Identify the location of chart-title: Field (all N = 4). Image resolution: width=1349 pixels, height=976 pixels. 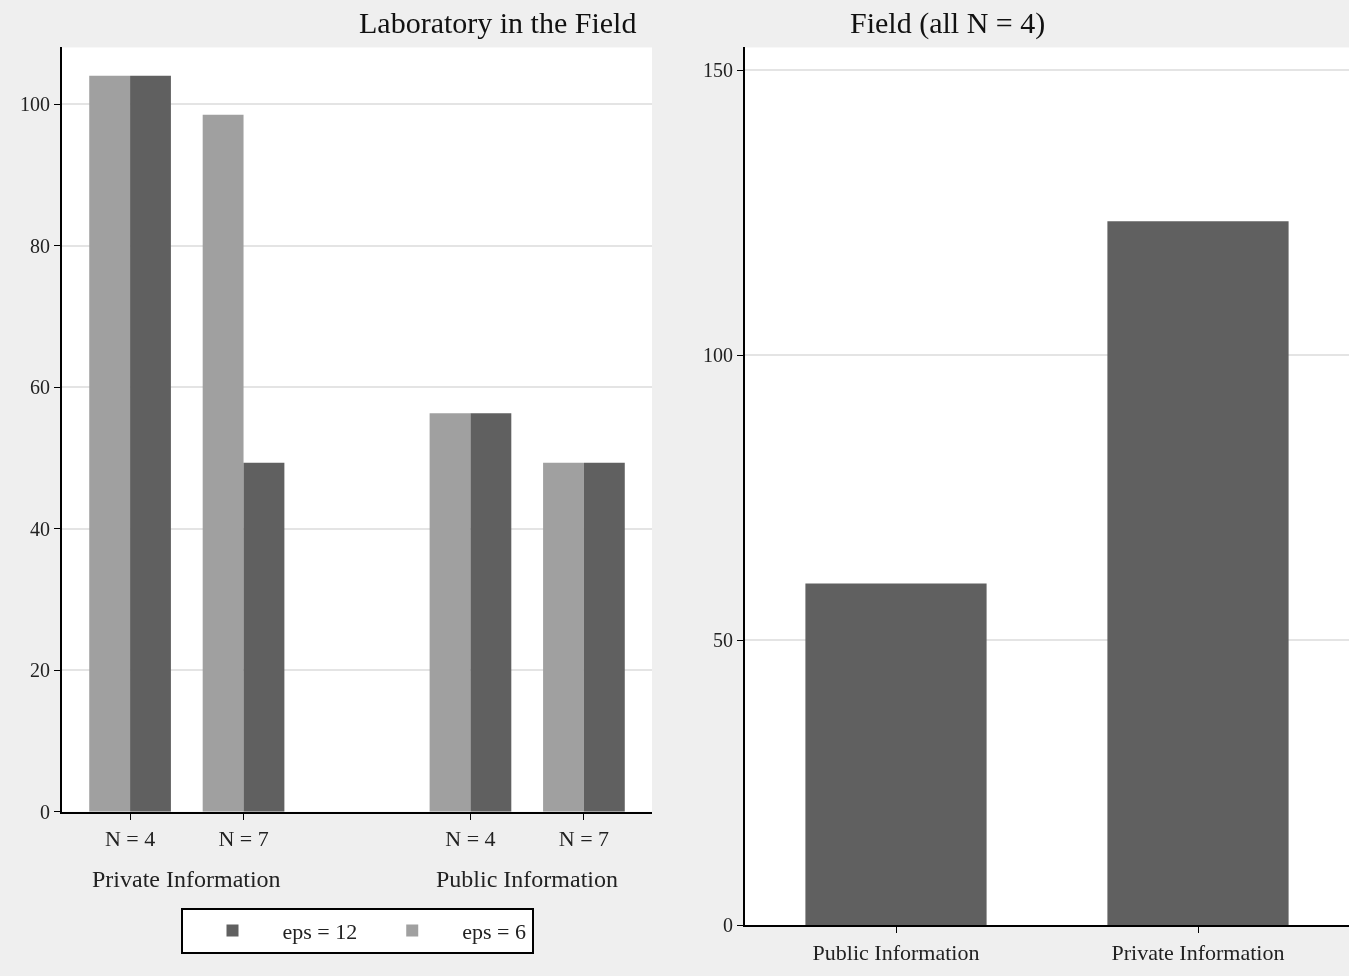
(948, 23).